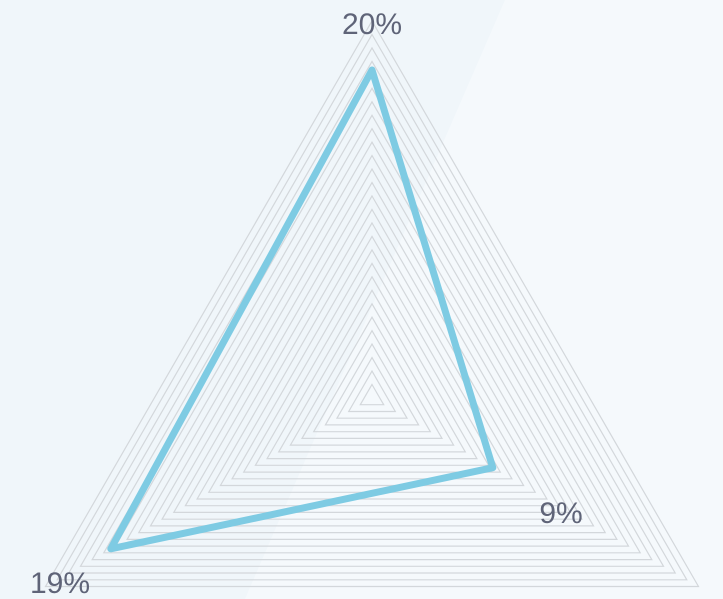 The height and width of the screenshot is (599, 723). Describe the element at coordinates (60, 583) in the screenshot. I see `axis-label: 19%` at that location.